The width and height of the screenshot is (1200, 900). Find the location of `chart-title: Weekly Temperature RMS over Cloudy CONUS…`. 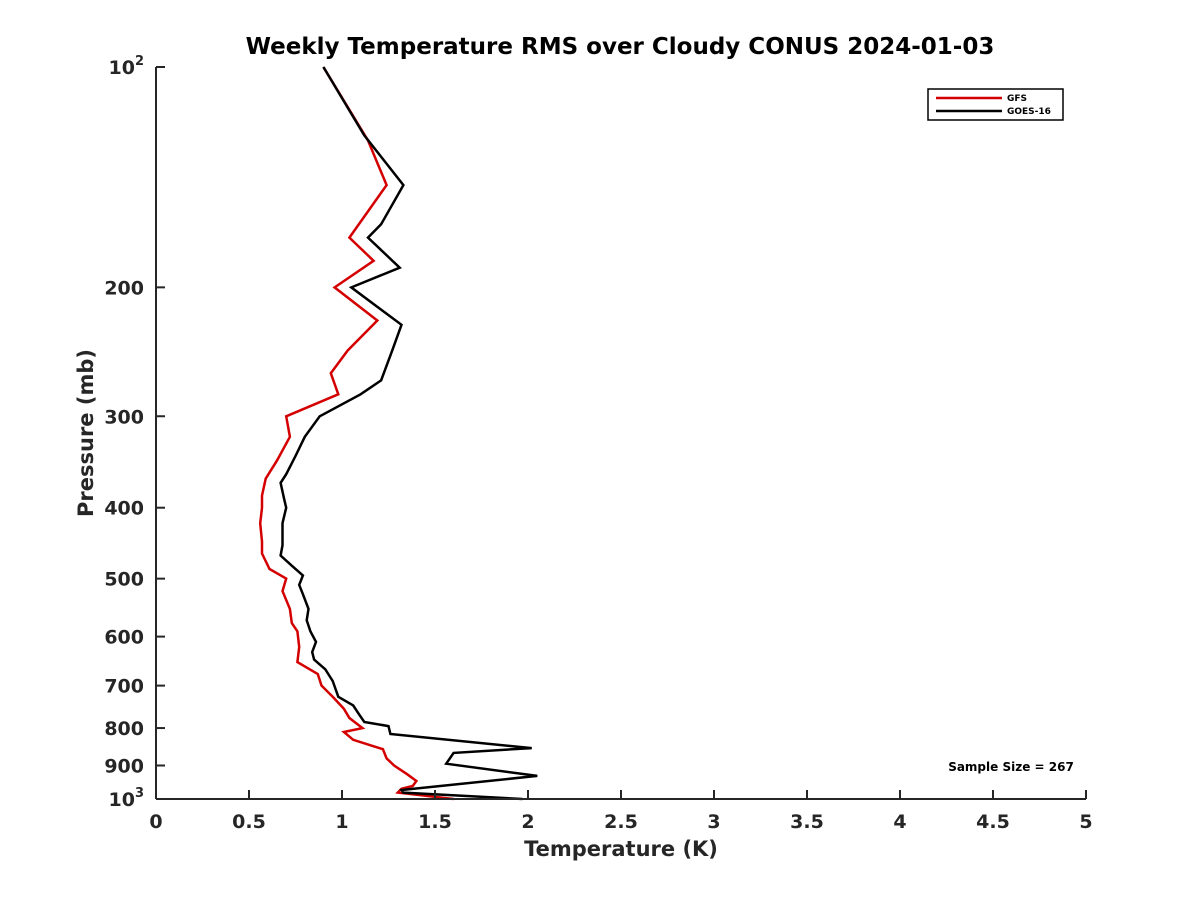

chart-title: Weekly Temperature RMS over Cloudy CONUS… is located at coordinates (620, 47).